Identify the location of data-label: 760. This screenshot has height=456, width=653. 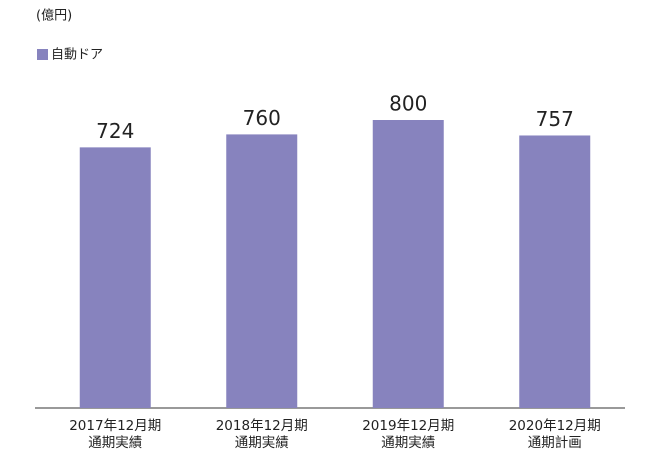
(262, 118).